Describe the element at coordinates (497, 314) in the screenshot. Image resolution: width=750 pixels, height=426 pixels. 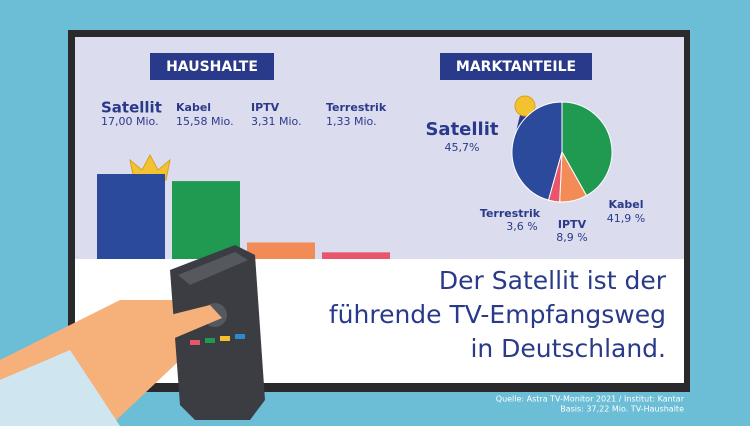
I see `headline: führende TV-Empfangsweg` at that location.